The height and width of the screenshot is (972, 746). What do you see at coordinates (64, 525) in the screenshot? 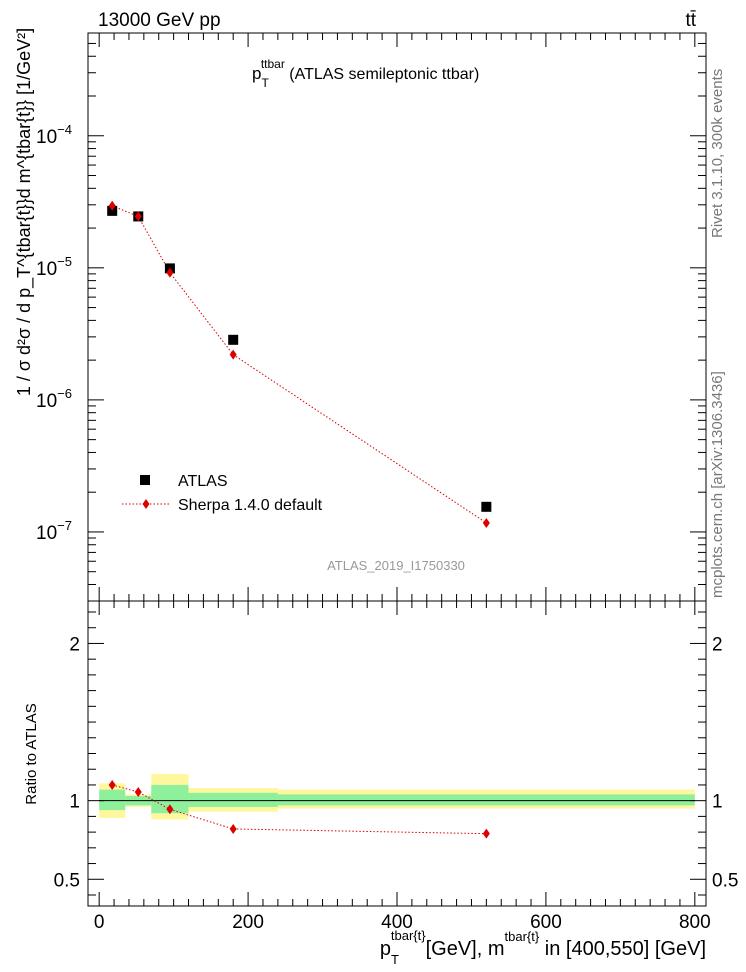
I see `y-tick-exponent: −7` at bounding box center [64, 525].